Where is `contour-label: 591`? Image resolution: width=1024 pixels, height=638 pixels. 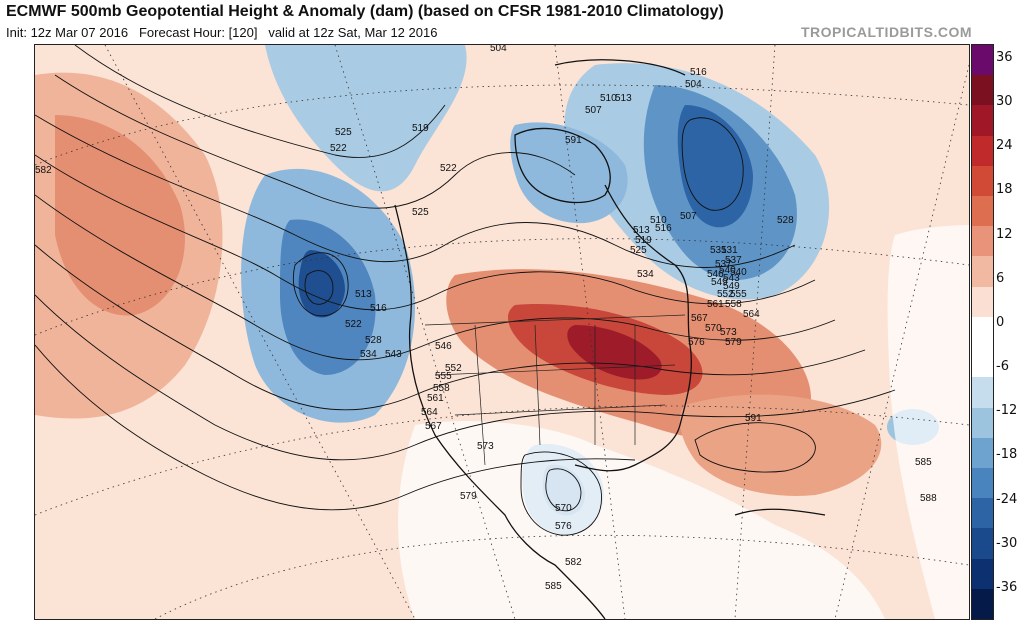
contour-label: 591 is located at coordinates (753, 418).